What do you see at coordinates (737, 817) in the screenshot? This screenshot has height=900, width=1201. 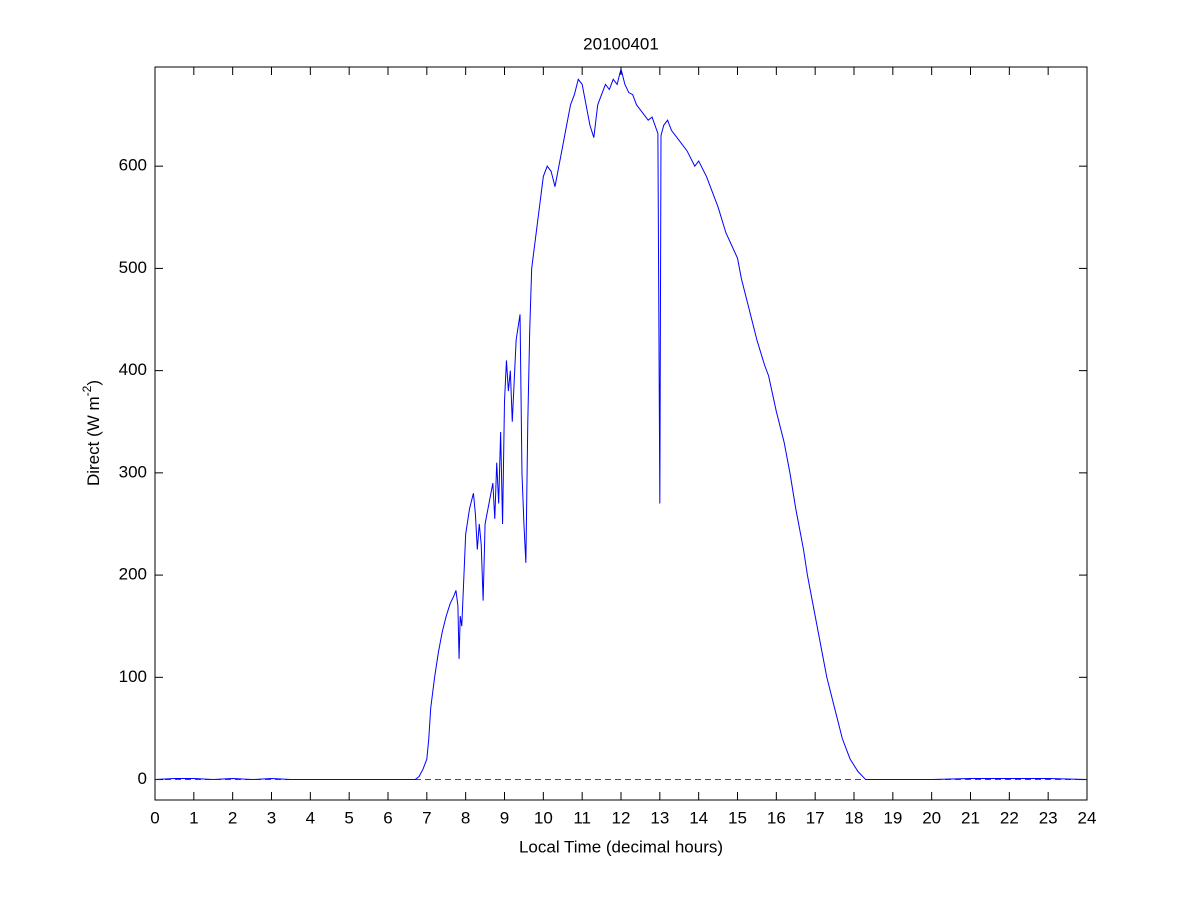 I see `x-tick-label: 15` at bounding box center [737, 817].